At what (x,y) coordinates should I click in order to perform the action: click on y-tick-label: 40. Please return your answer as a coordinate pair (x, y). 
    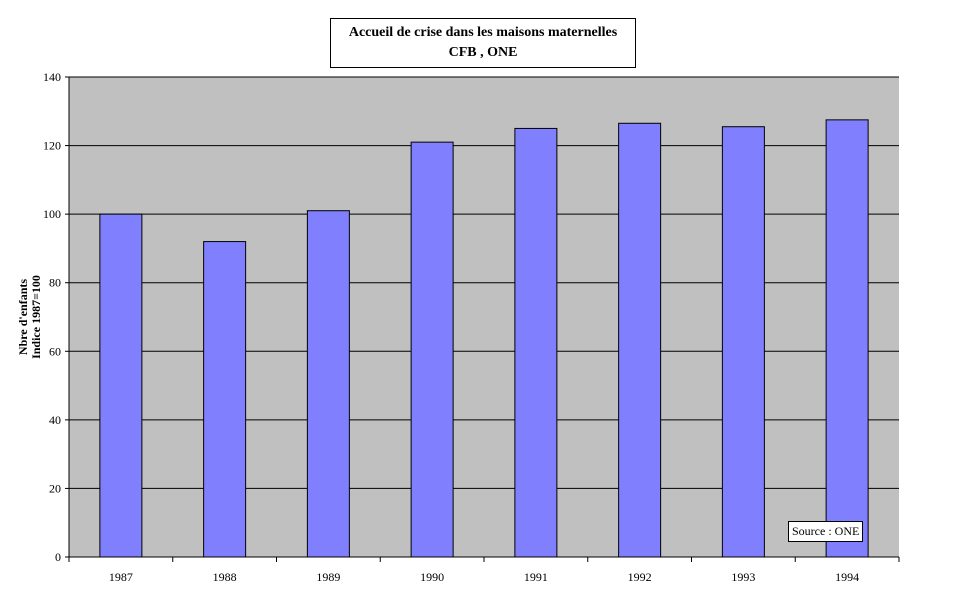
    Looking at the image, I should click on (55, 420).